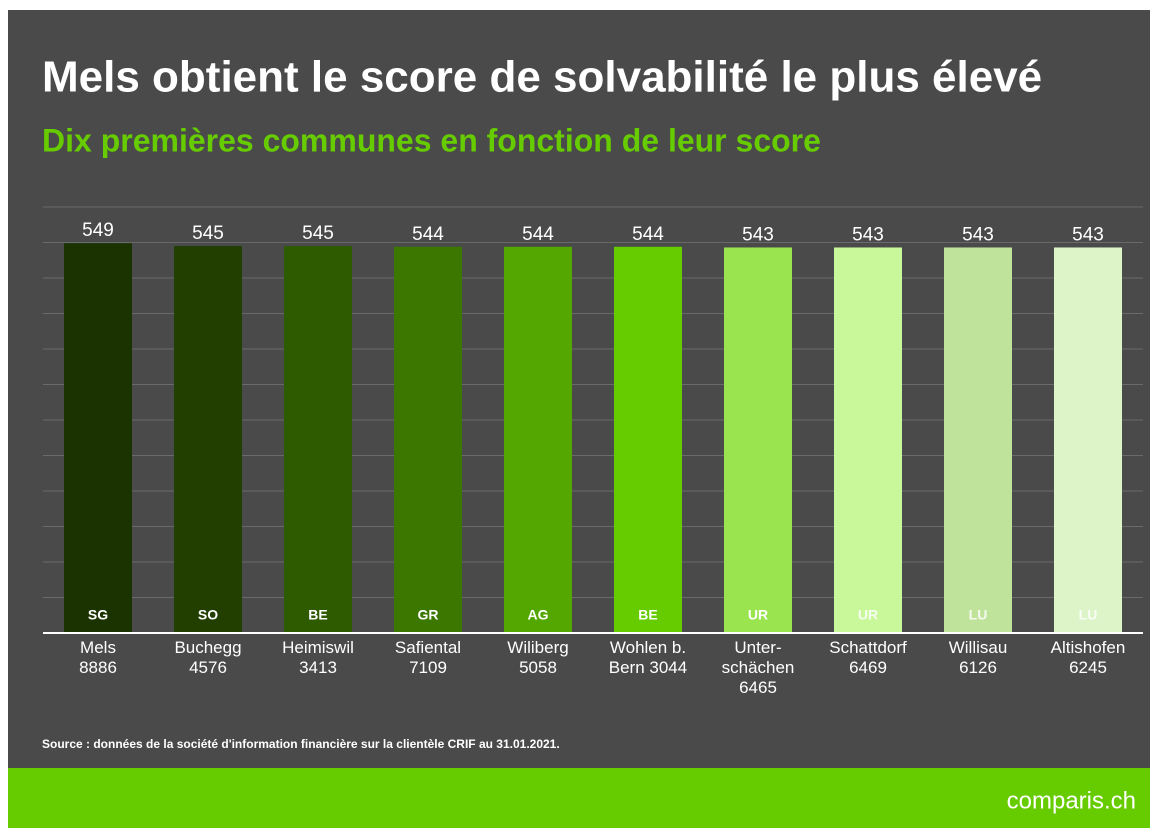 The height and width of the screenshot is (828, 1158). I want to click on x-tick-label: Safiental 7109, so click(428, 657).